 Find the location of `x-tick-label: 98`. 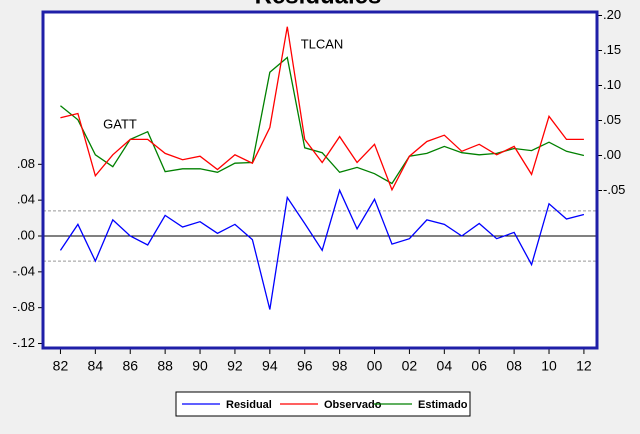

x-tick-label: 98 is located at coordinates (340, 366).